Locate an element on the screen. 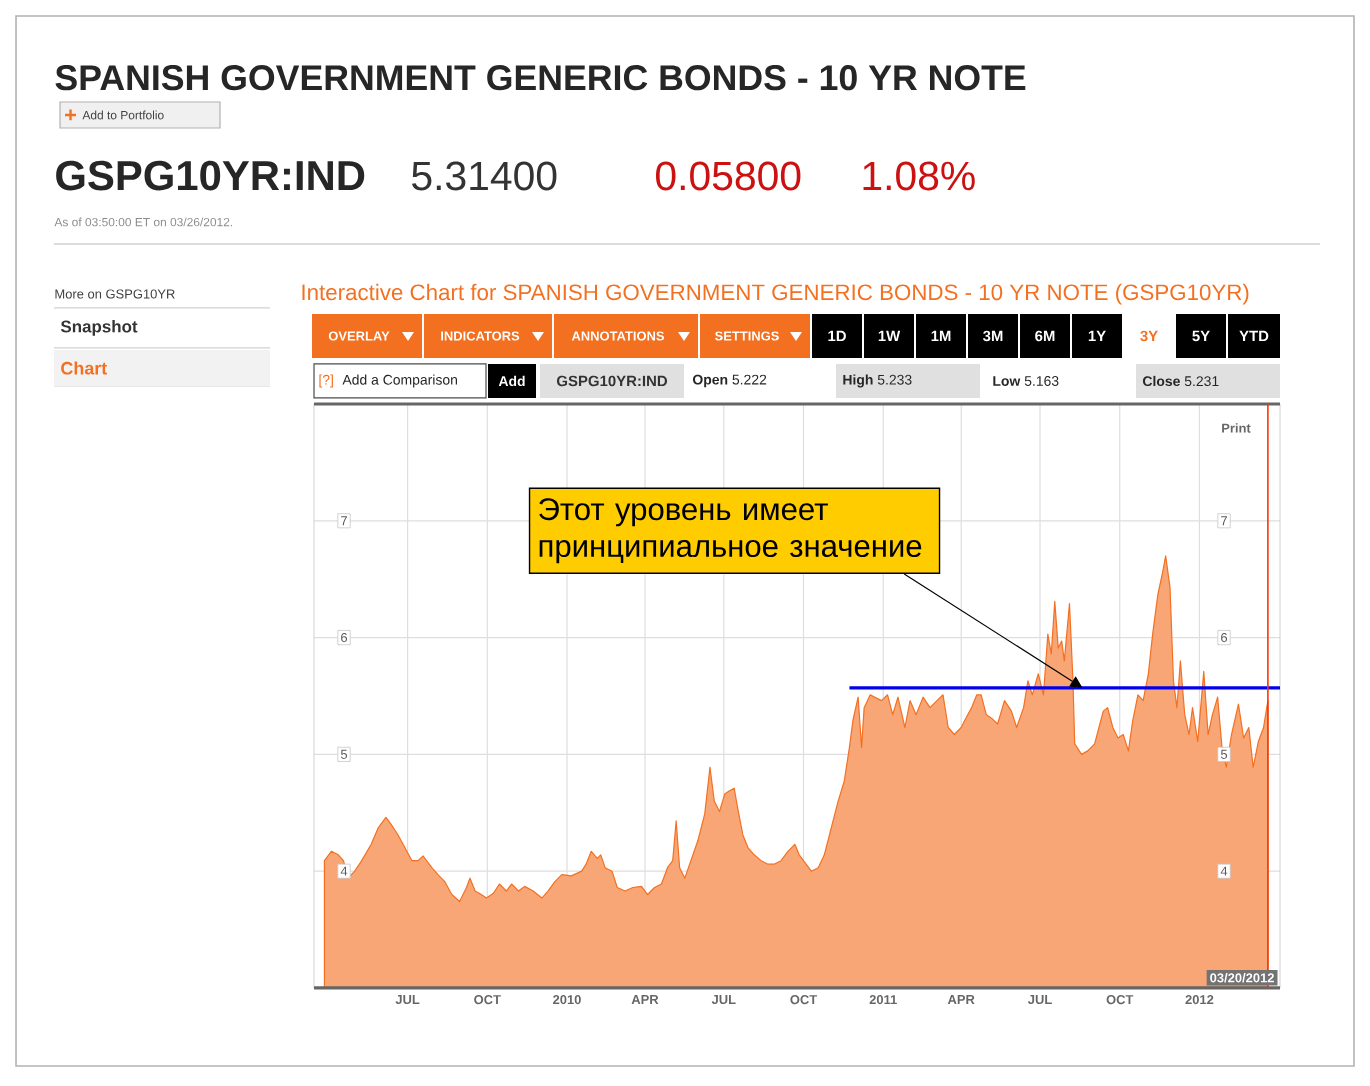 This screenshot has height=1086, width=1370. text: Snapshot is located at coordinates (99, 328).